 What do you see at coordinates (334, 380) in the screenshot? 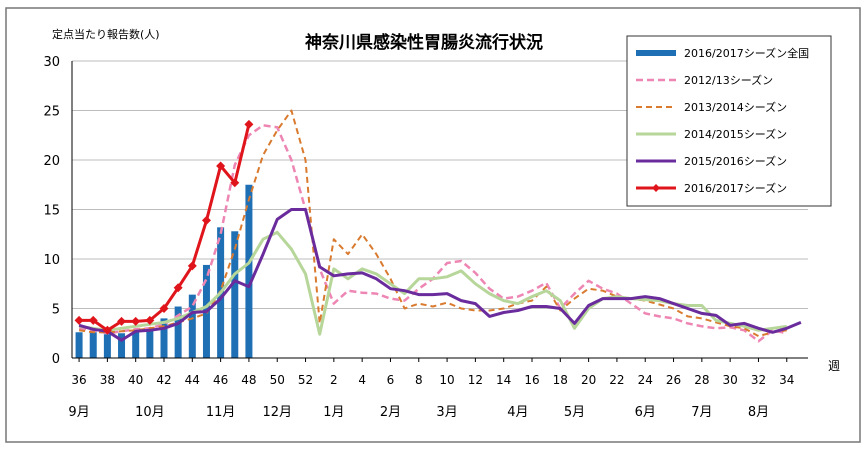
I see `x-tick-label: 2` at bounding box center [334, 380].